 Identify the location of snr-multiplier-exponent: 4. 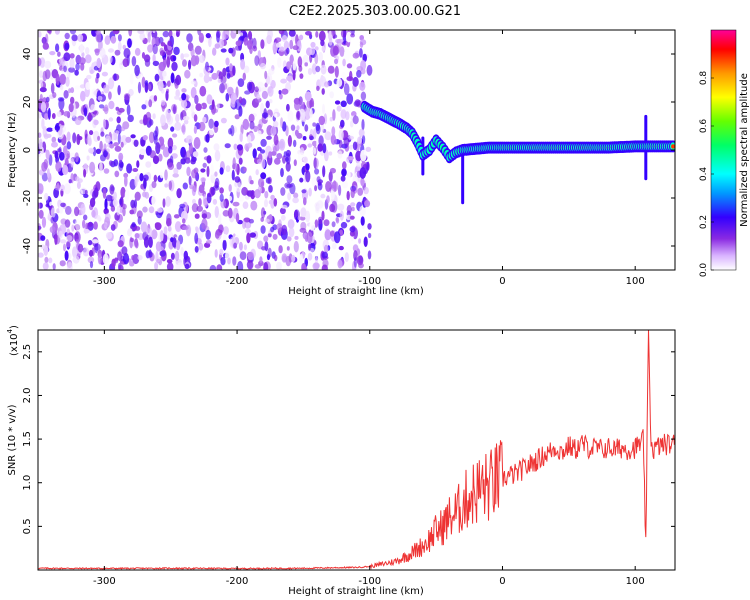
(10, 330).